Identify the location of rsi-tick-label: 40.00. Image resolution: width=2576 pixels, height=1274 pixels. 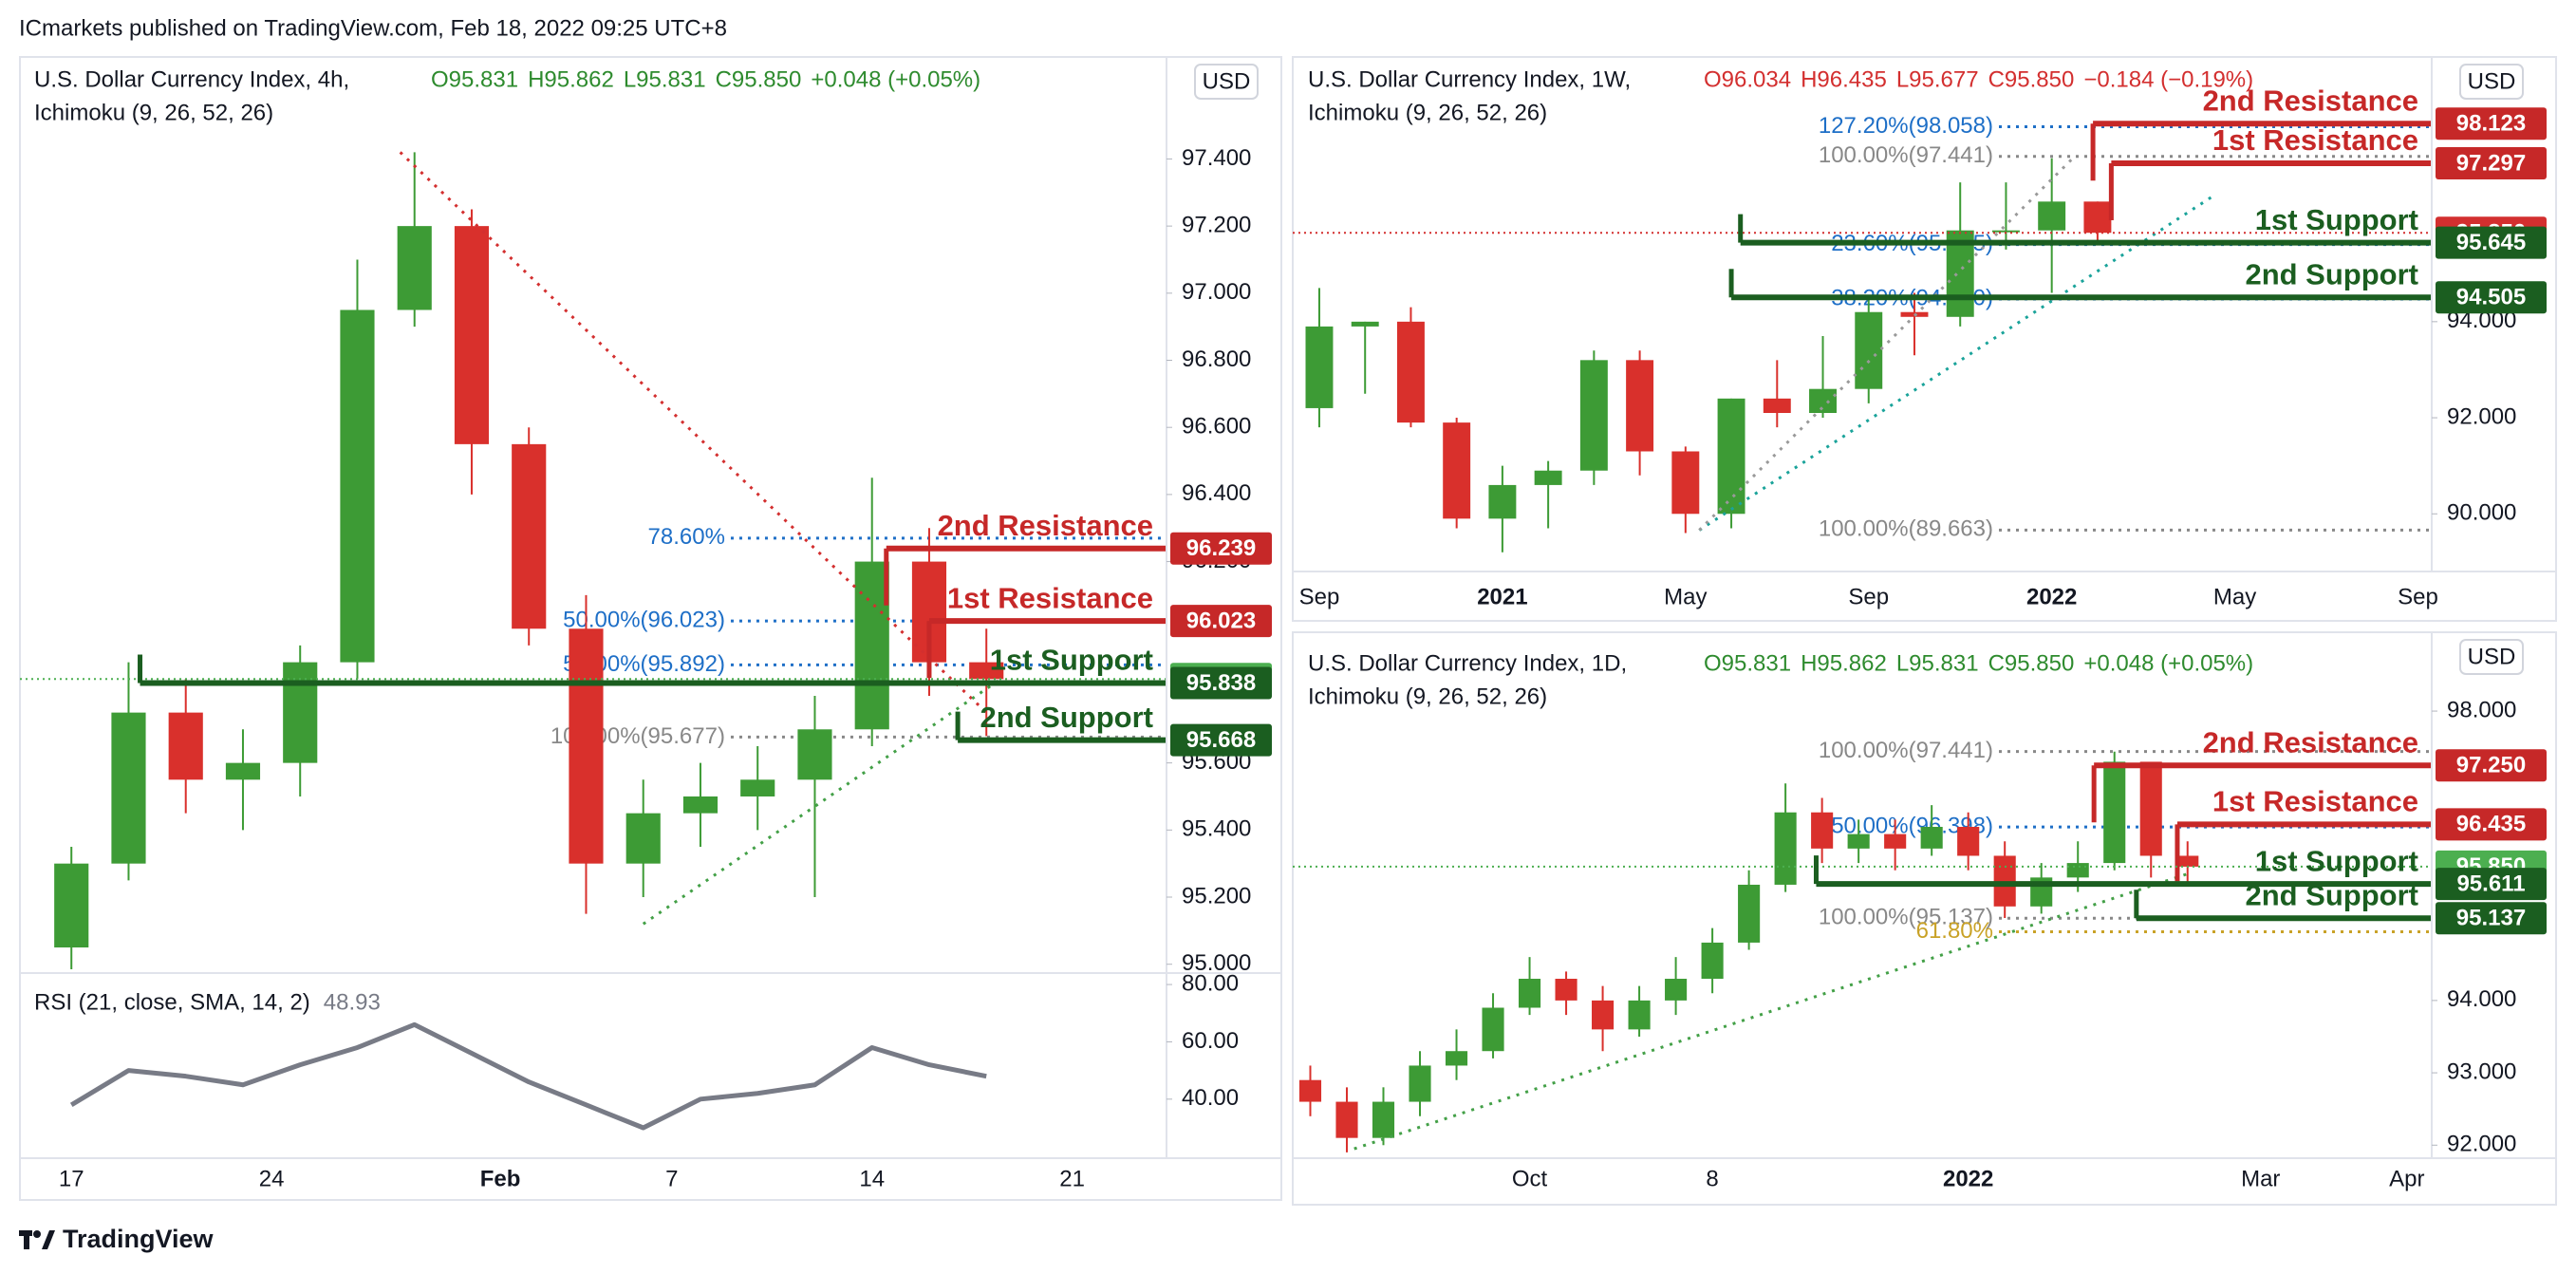
(1210, 1098).